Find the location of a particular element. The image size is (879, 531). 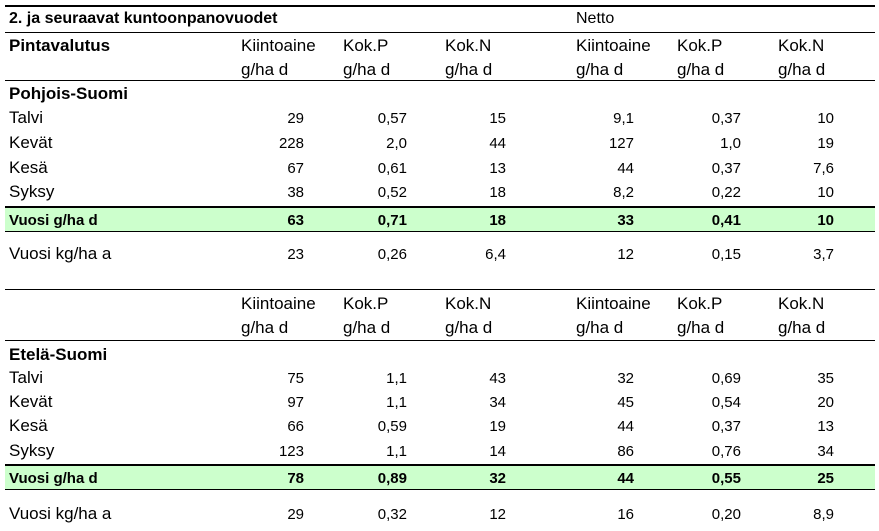

table-cell: 66 is located at coordinates (295, 426).